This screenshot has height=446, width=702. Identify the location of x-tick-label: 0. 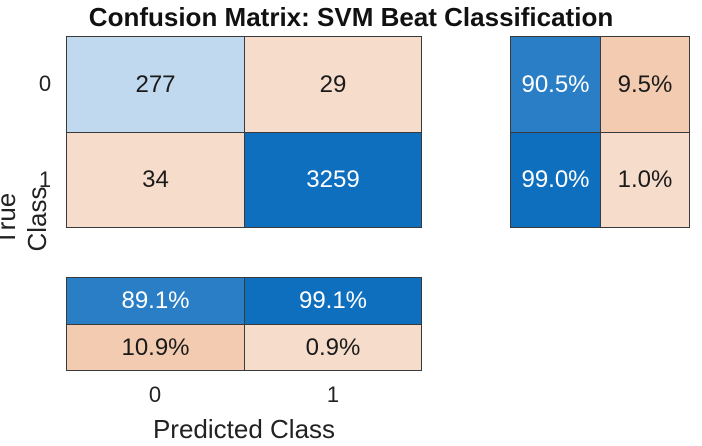
(155, 394).